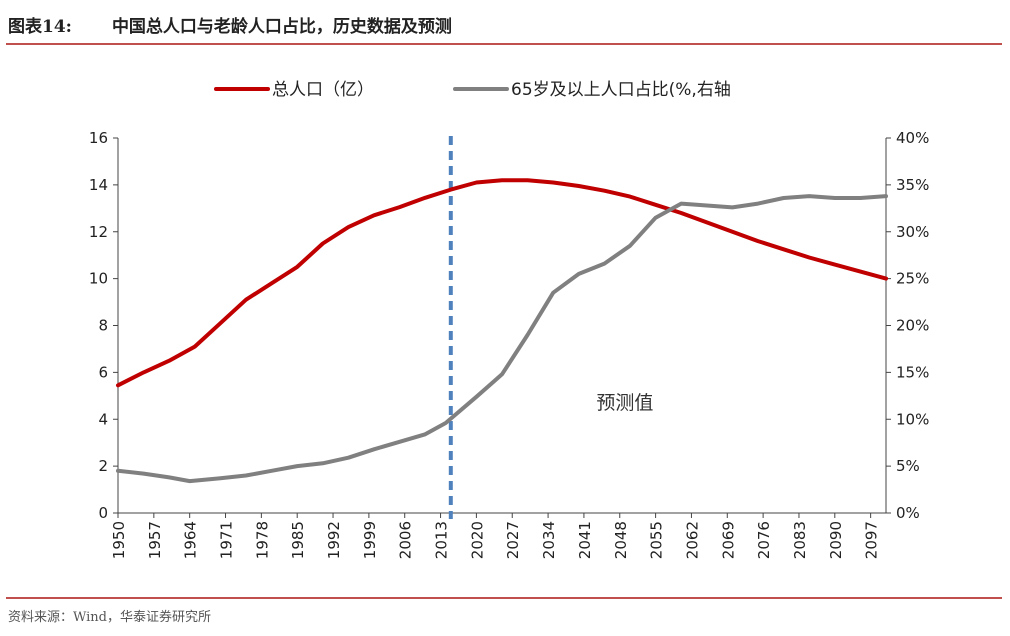 The width and height of the screenshot is (1010, 636). What do you see at coordinates (406, 540) in the screenshot?
I see `x-tick-label: 2006` at bounding box center [406, 540].